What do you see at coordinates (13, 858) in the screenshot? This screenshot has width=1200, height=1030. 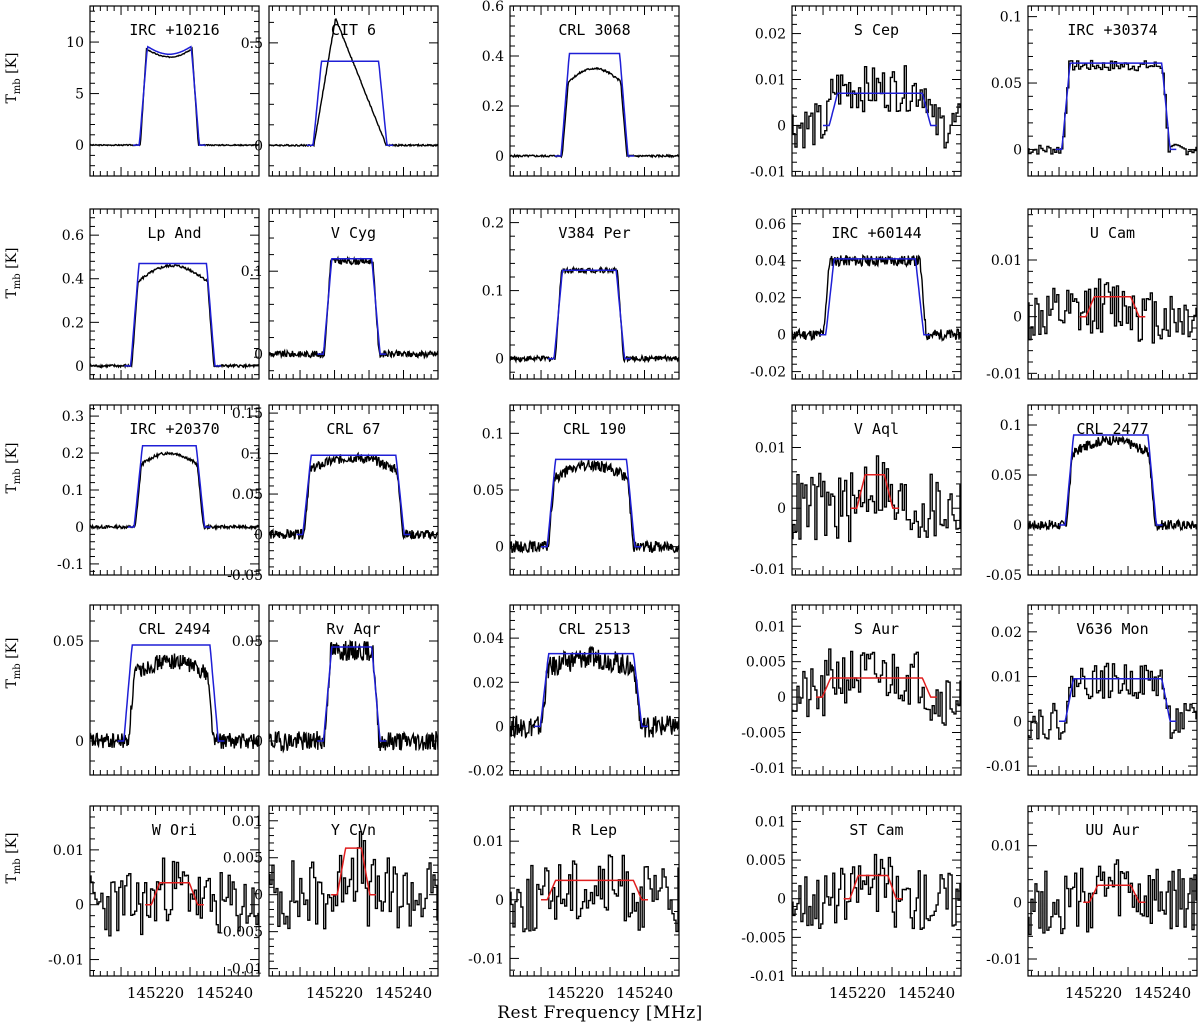 I see `ylabel-row-5: Tmb [K]` at bounding box center [13, 858].